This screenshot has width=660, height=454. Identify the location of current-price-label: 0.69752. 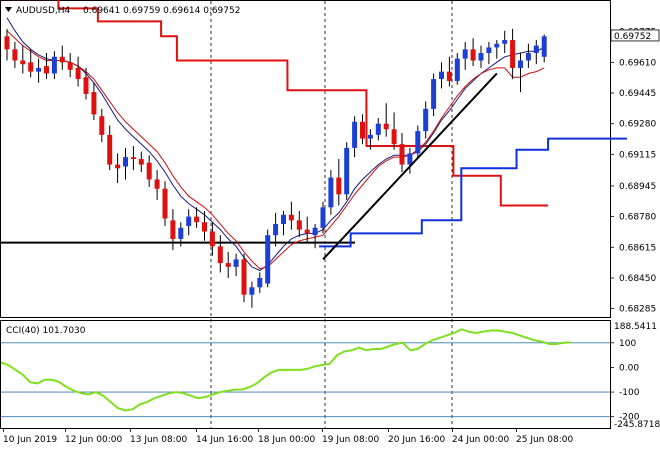
(632, 37).